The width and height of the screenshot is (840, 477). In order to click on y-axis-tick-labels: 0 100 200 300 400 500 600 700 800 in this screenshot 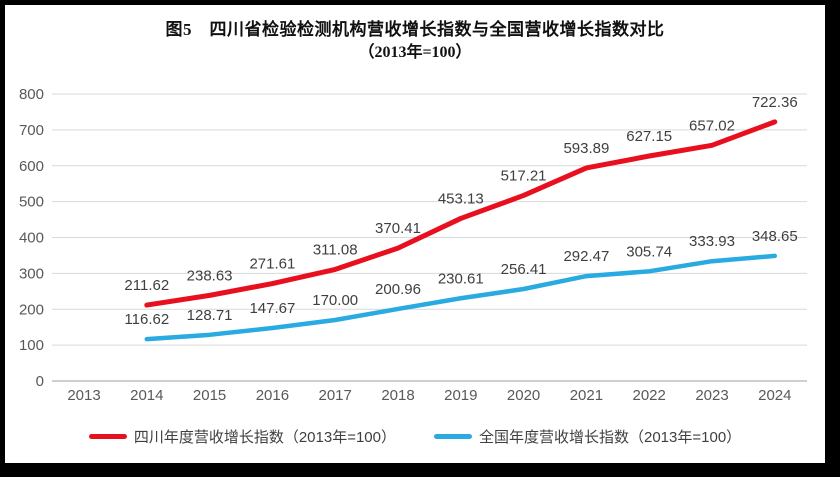, I will do `click(31, 238)`.